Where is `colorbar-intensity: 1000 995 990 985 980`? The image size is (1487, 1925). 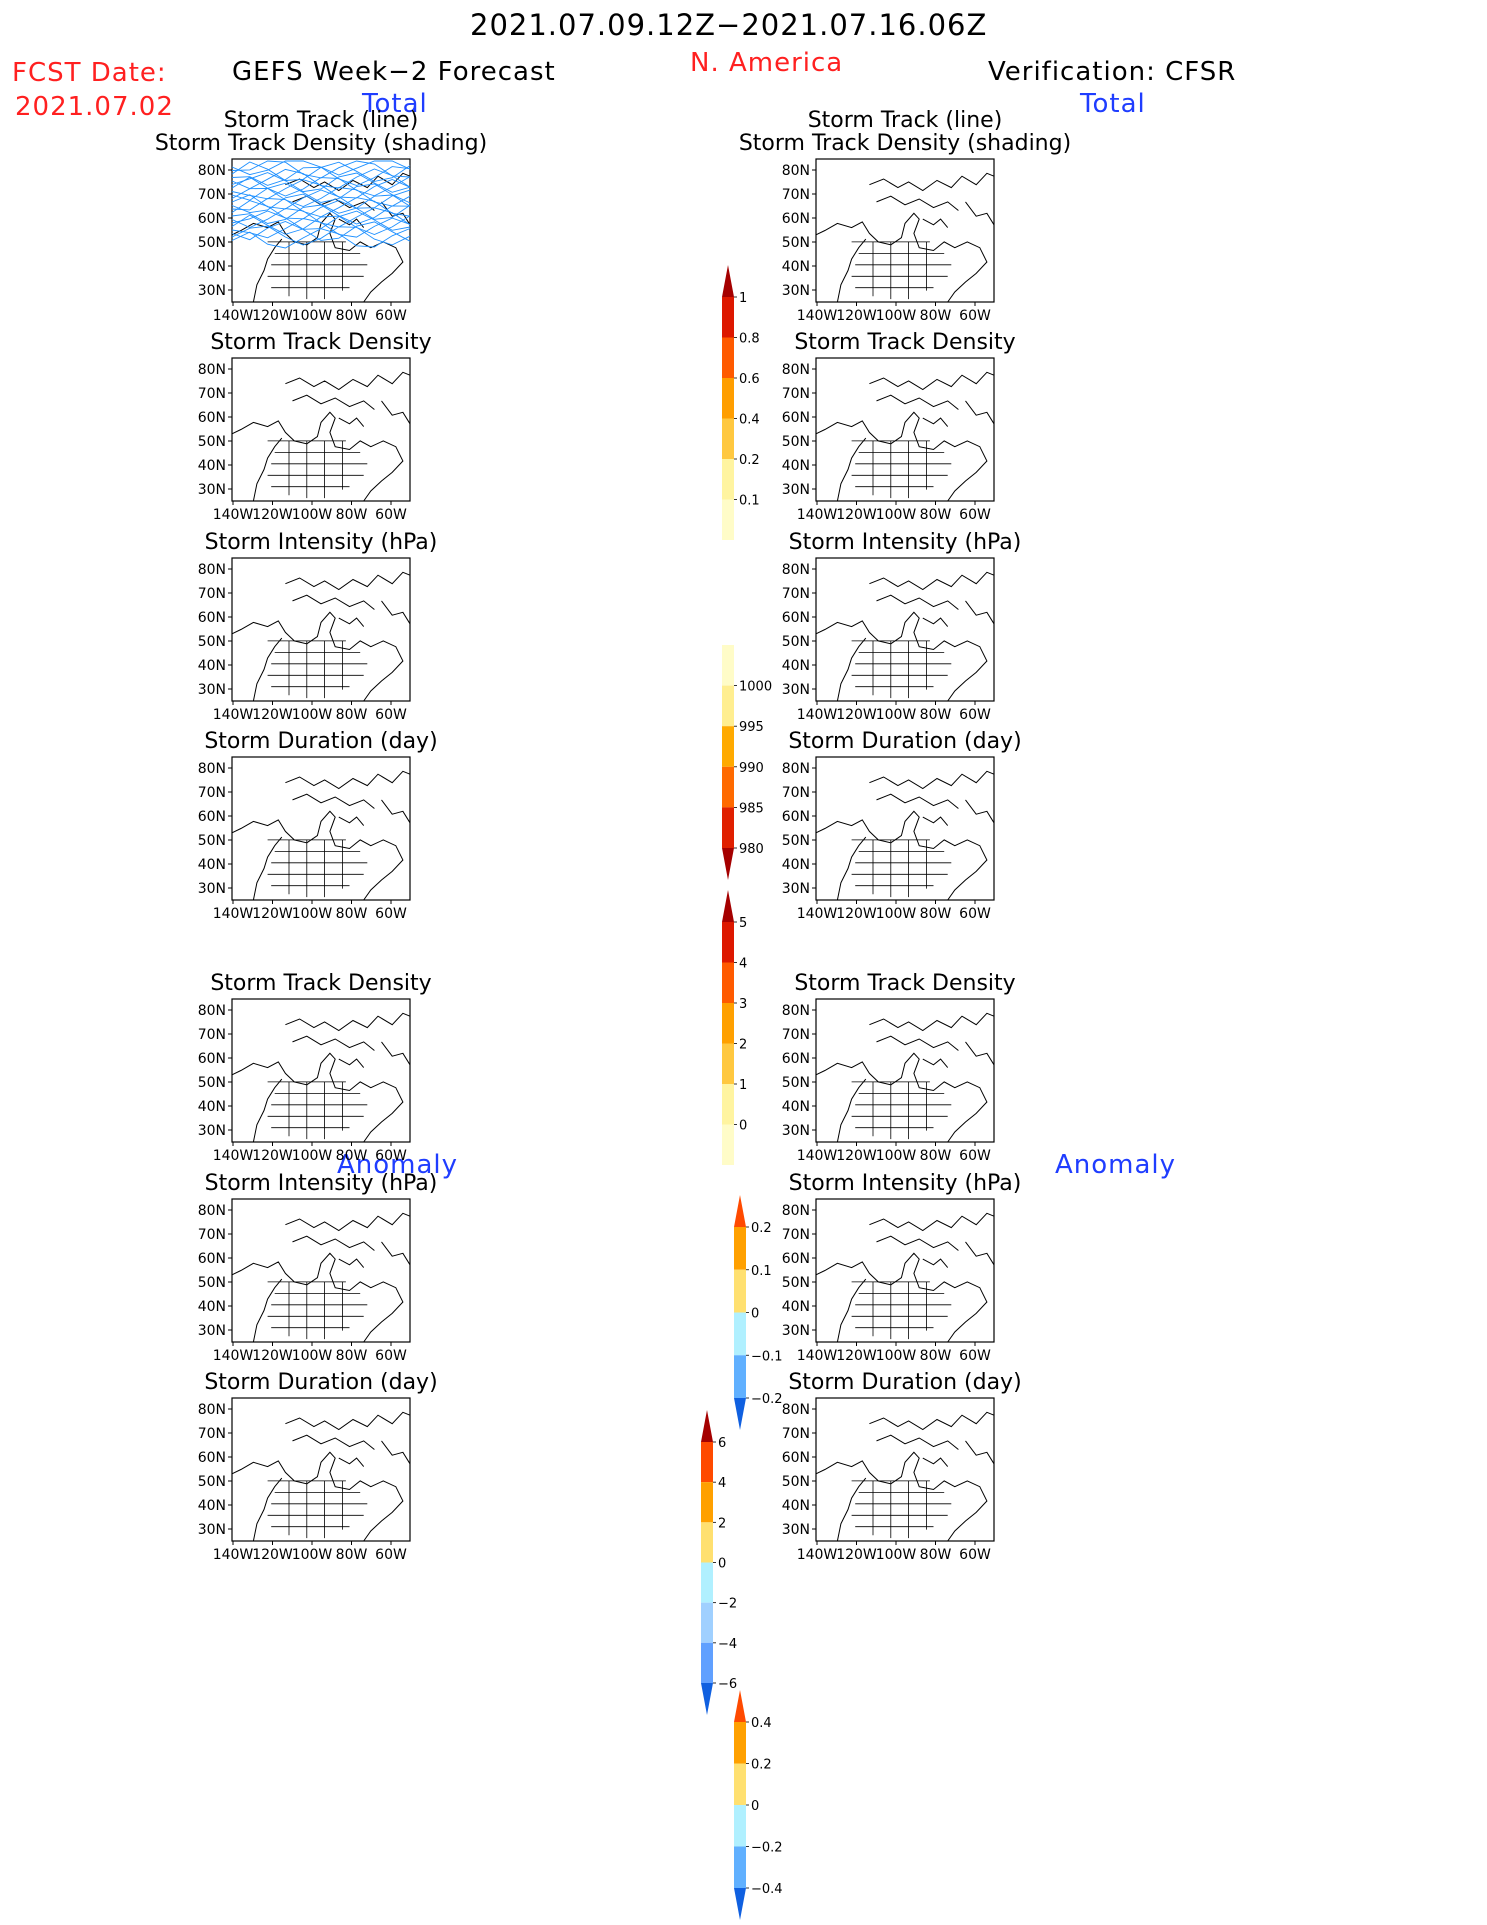
colorbar-intensity: 1000 995 990 985 980 is located at coordinates (747, 762).